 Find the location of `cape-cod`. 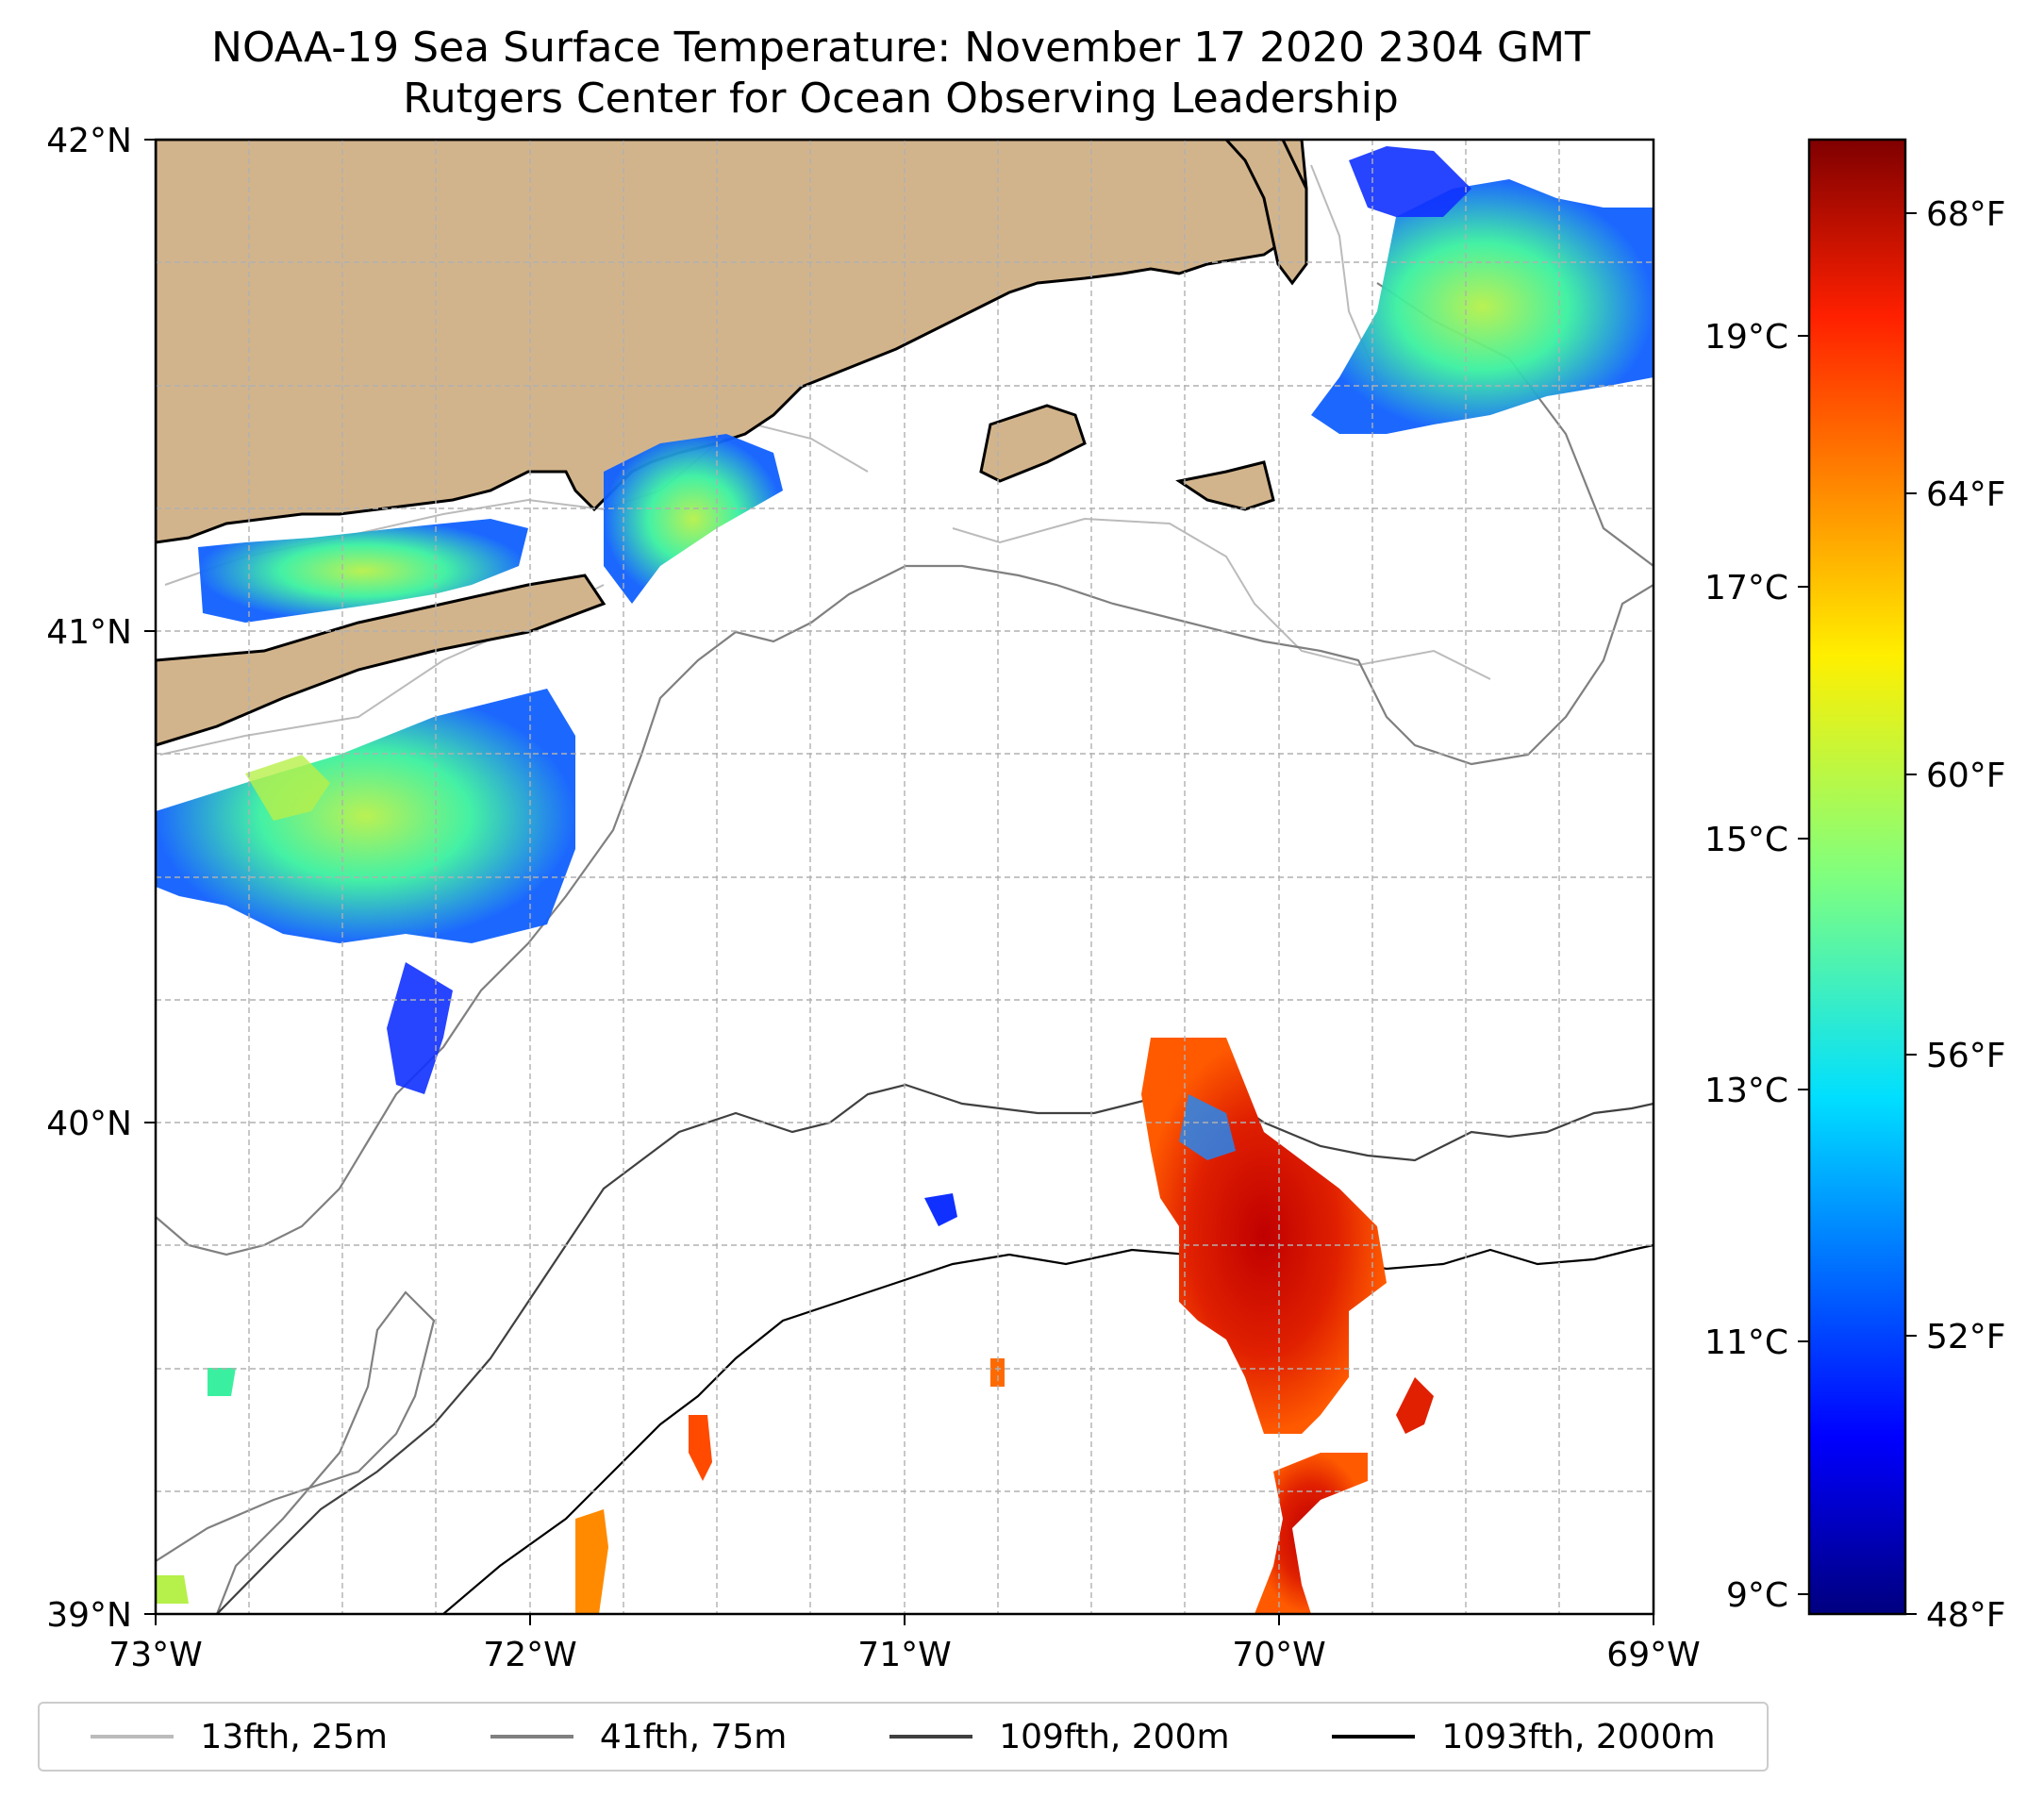

cape-cod is located at coordinates (1265, 213).